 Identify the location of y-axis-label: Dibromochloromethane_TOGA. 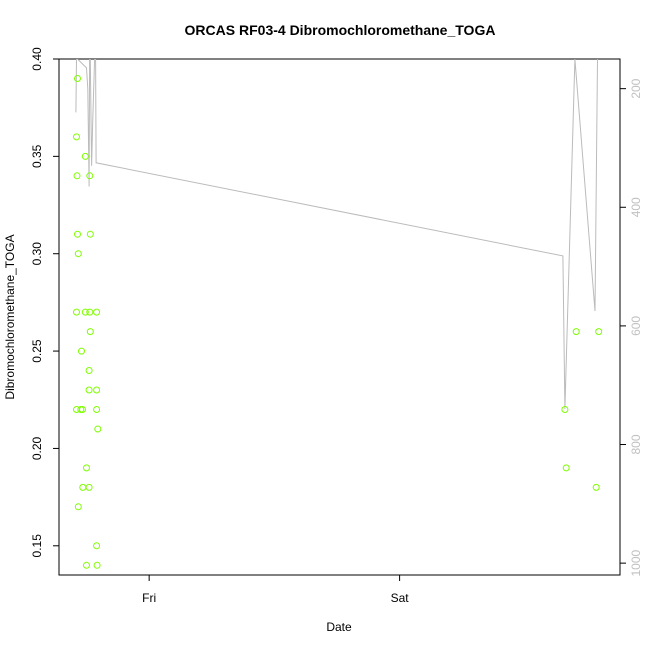
(10, 316).